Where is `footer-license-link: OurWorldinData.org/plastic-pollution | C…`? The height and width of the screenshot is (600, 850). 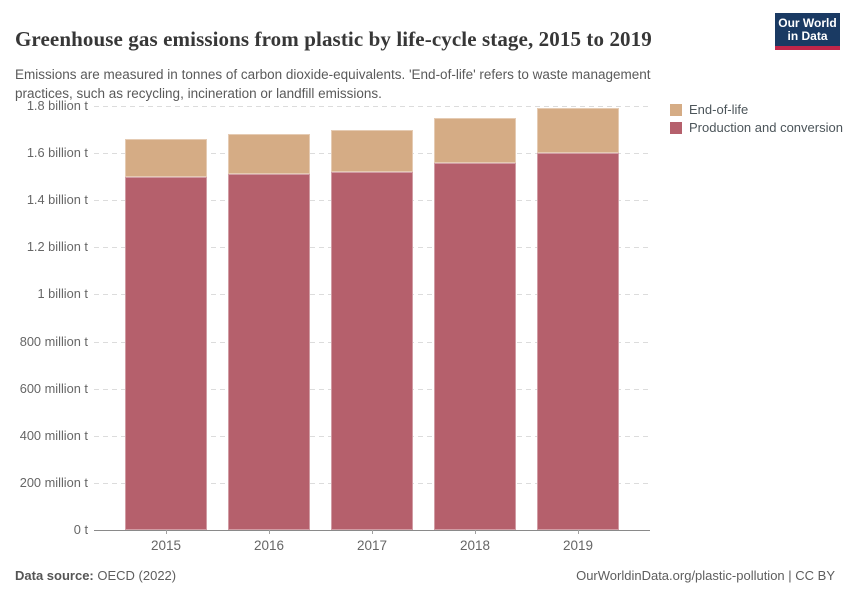 footer-license-link: OurWorldinData.org/plastic-pollution | C… is located at coordinates (705, 575).